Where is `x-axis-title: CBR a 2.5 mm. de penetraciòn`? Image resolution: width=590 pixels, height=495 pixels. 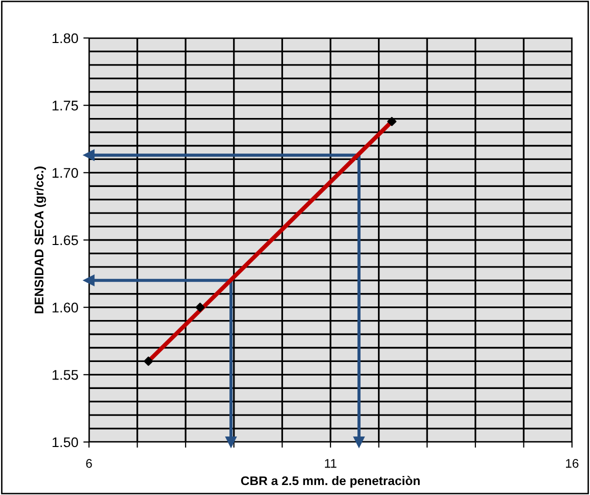 x-axis-title: CBR a 2.5 mm. de penetraciòn is located at coordinates (330, 482).